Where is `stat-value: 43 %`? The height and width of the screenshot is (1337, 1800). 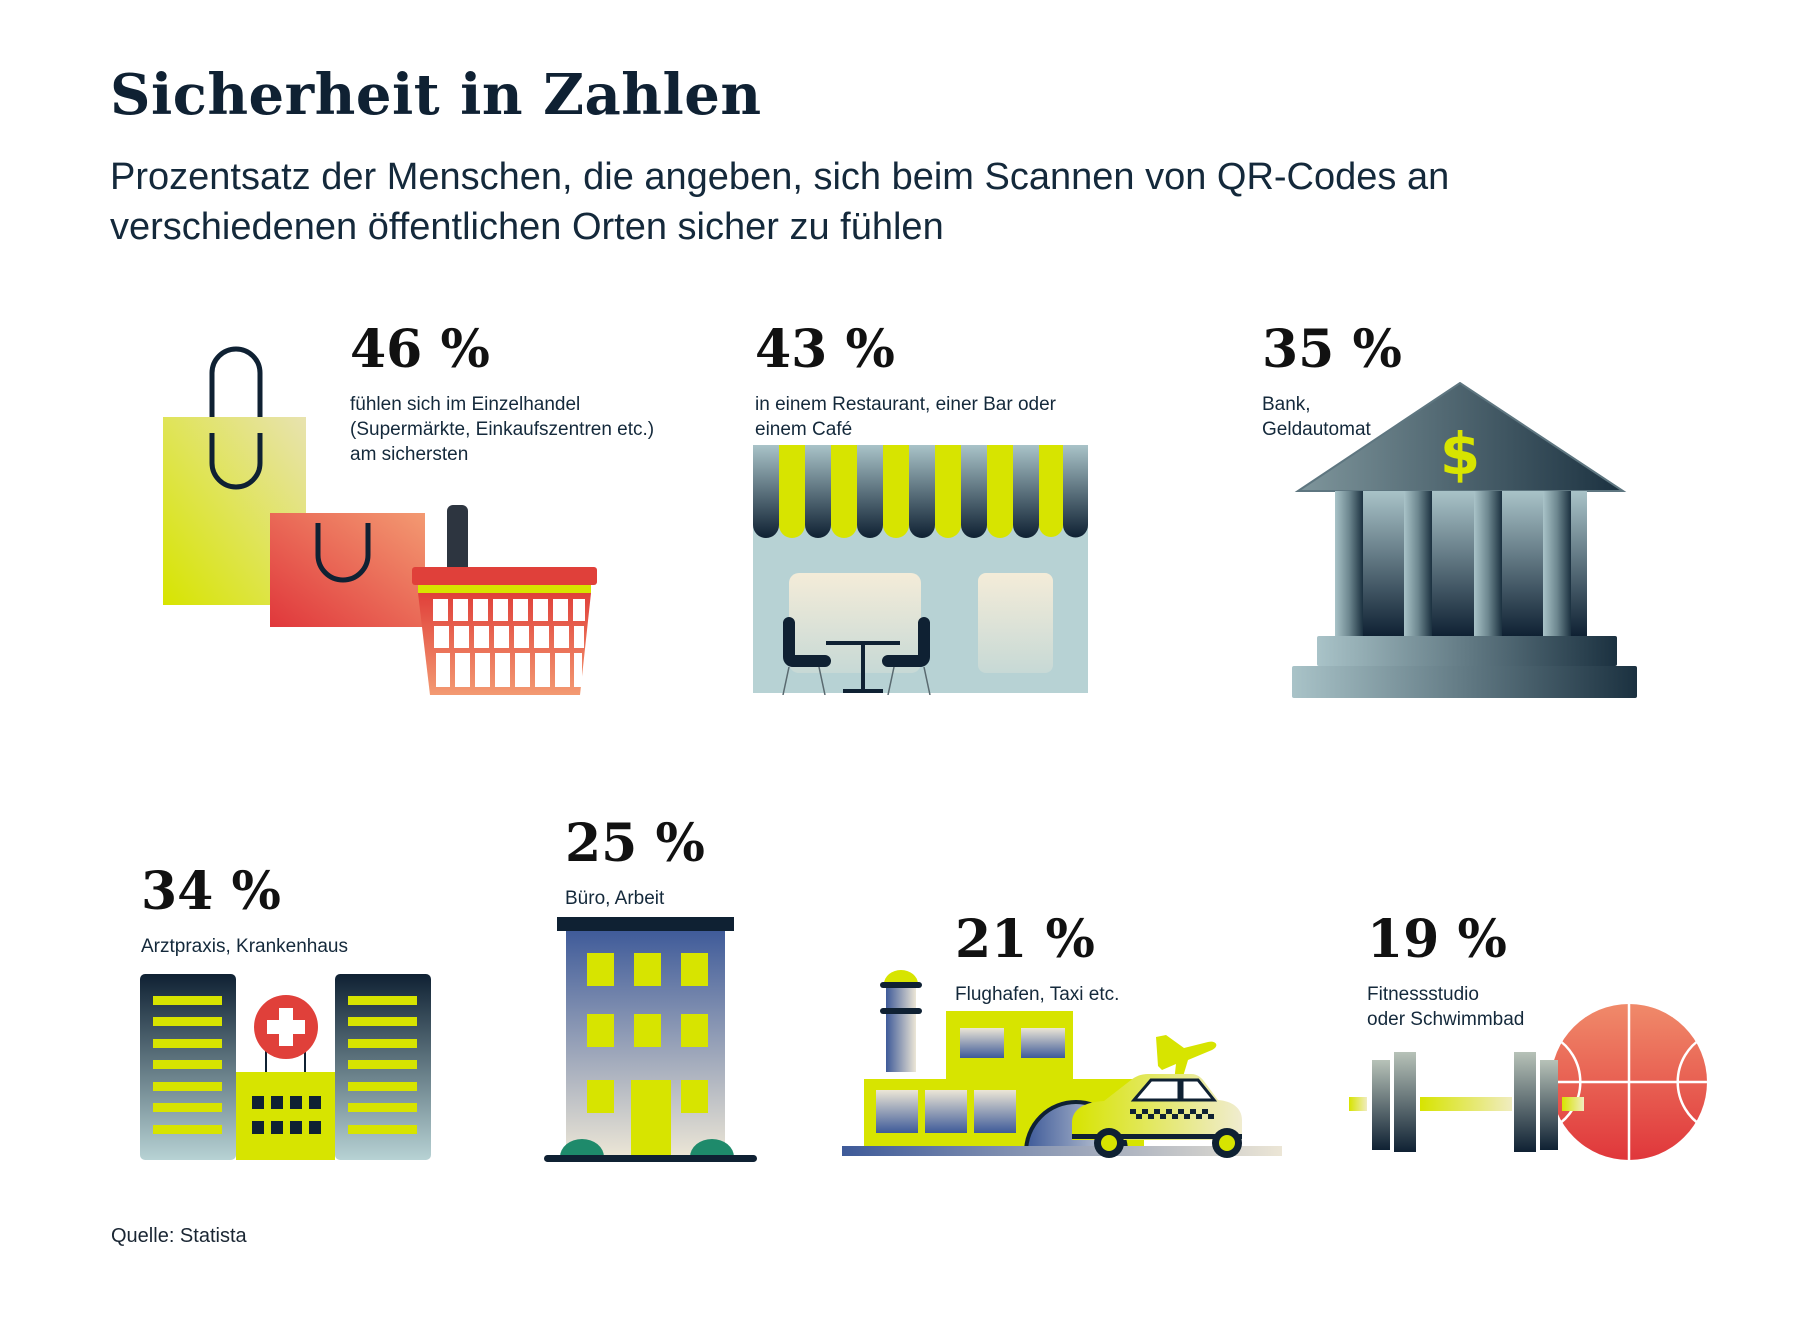
stat-value: 43 % is located at coordinates (825, 349).